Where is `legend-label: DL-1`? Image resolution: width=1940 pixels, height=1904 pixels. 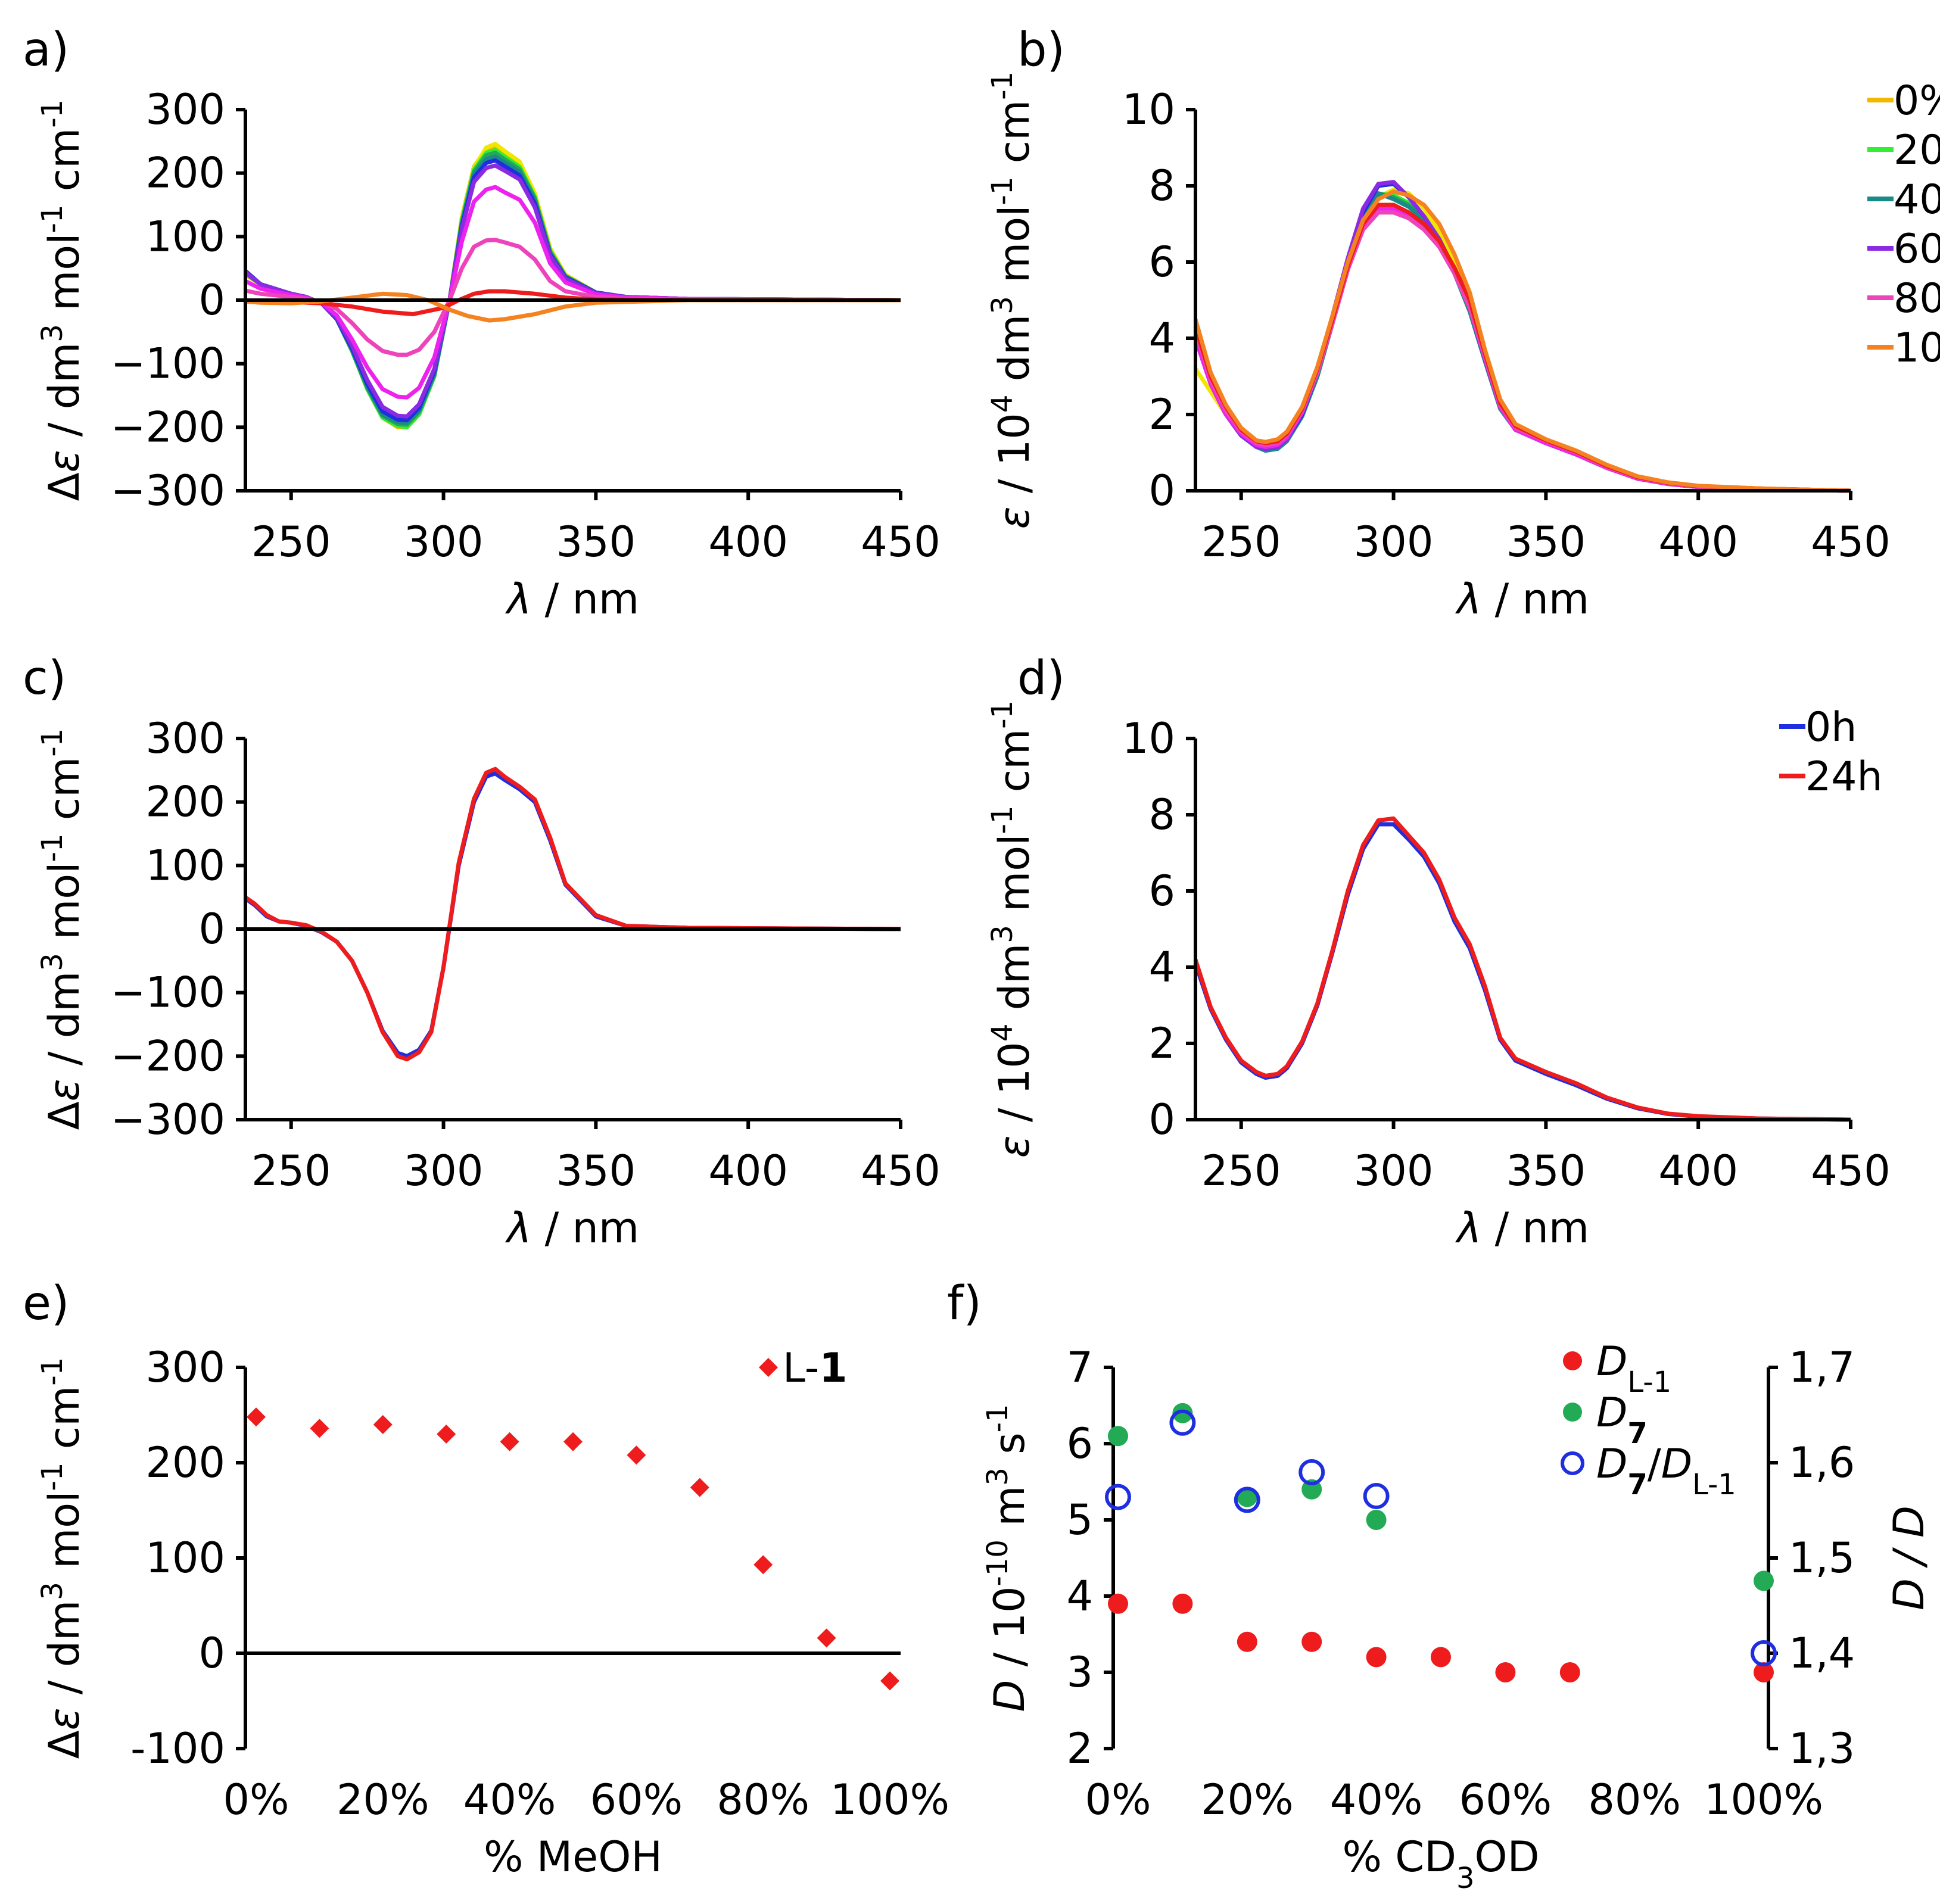
legend-label: DL-1 is located at coordinates (1633, 1368).